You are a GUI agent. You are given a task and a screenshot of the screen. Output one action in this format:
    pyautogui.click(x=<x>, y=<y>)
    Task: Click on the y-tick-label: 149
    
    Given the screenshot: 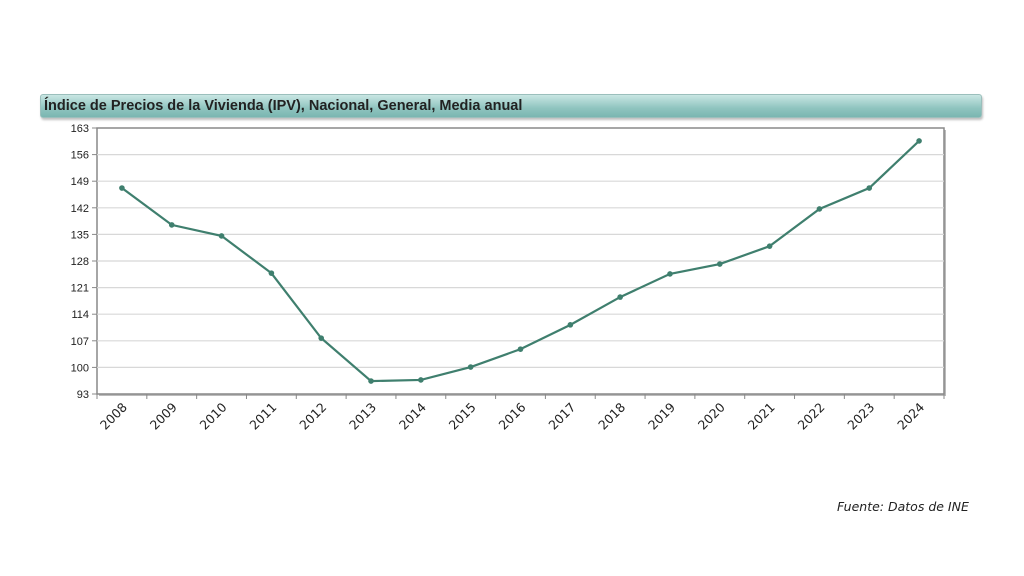 What is the action you would take?
    pyautogui.click(x=80, y=182)
    